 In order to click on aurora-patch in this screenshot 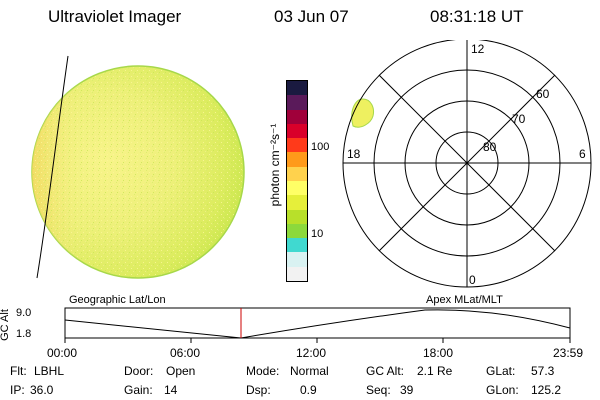, I will do `click(362, 113)`.